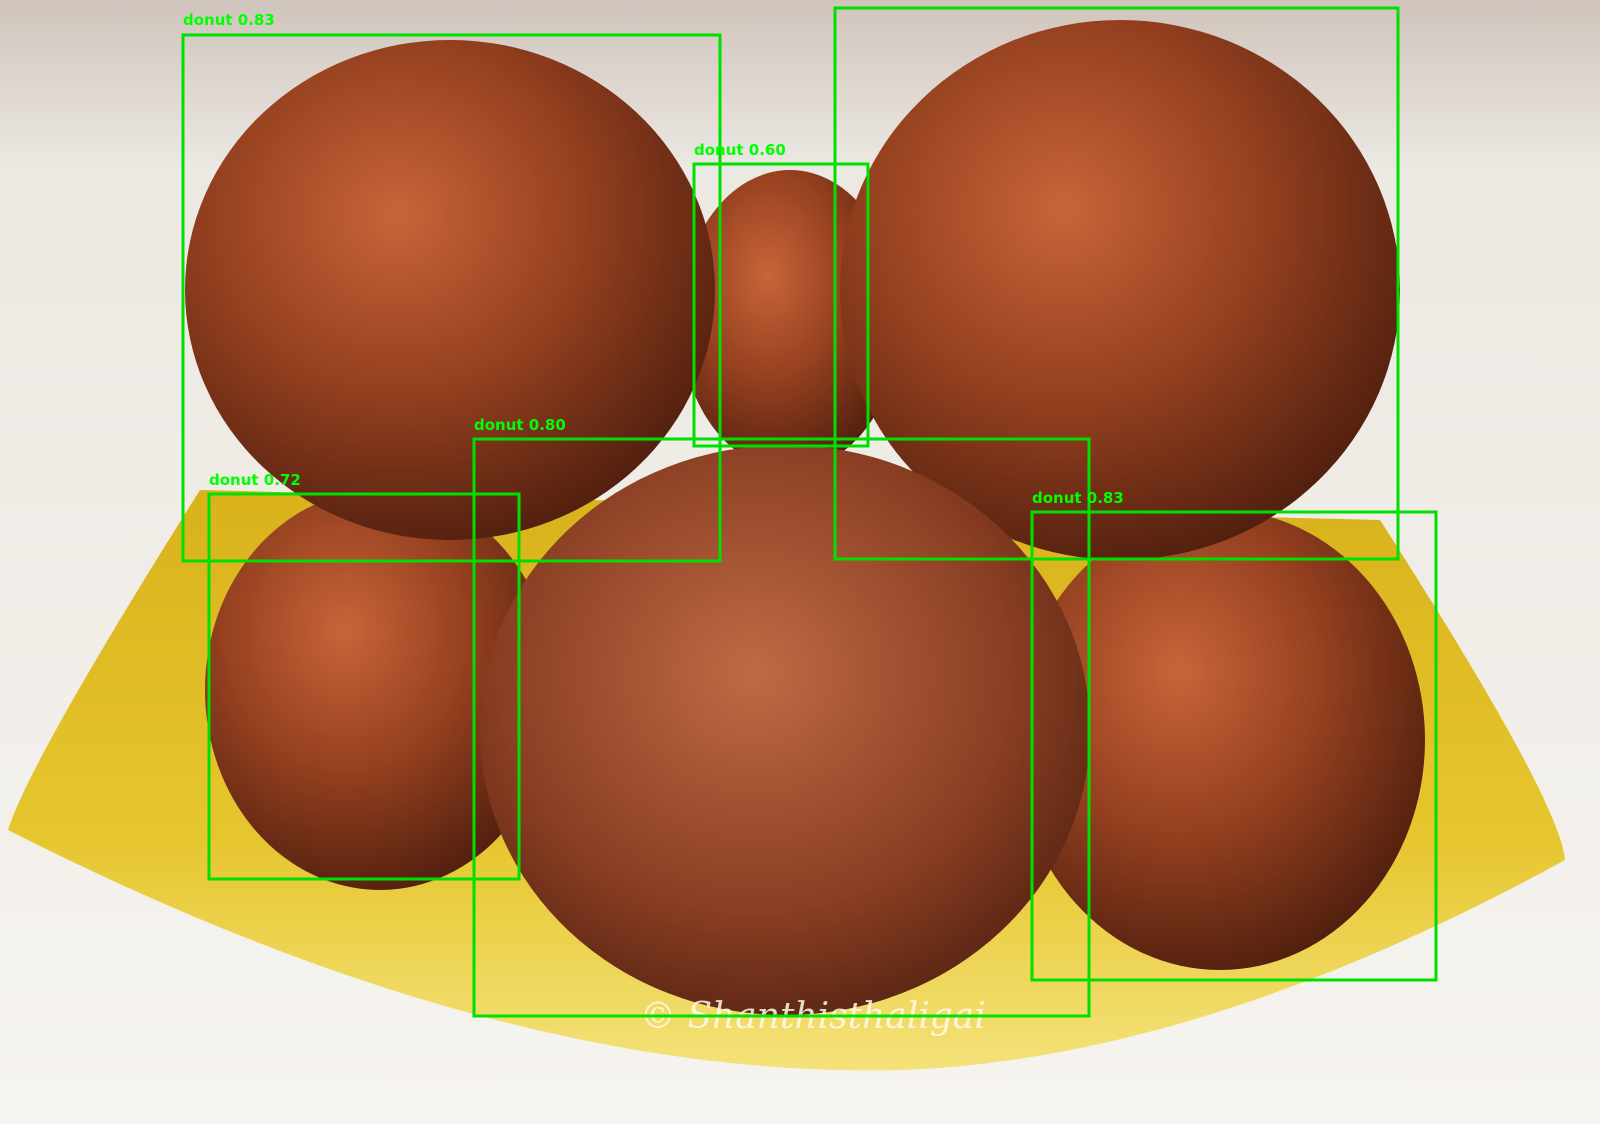  Describe the element at coordinates (520, 425) in the screenshot. I see `detection-label: donut 0.80` at that location.